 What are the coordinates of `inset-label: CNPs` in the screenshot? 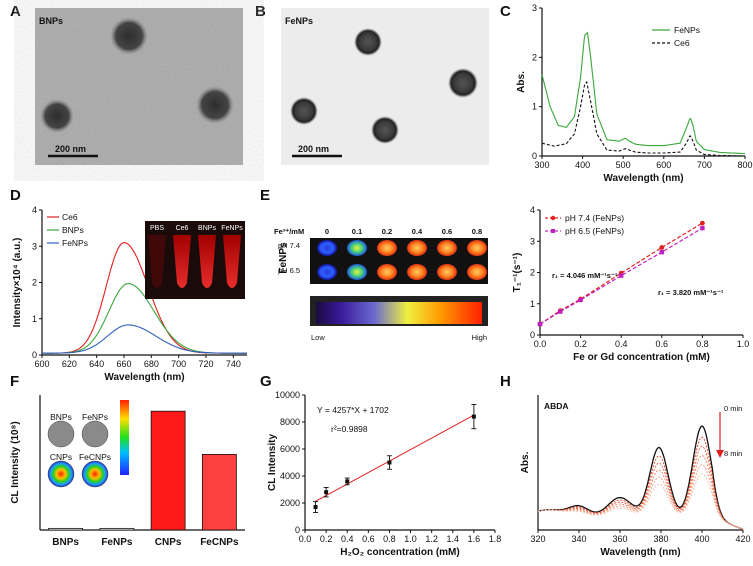 It's located at (61, 457).